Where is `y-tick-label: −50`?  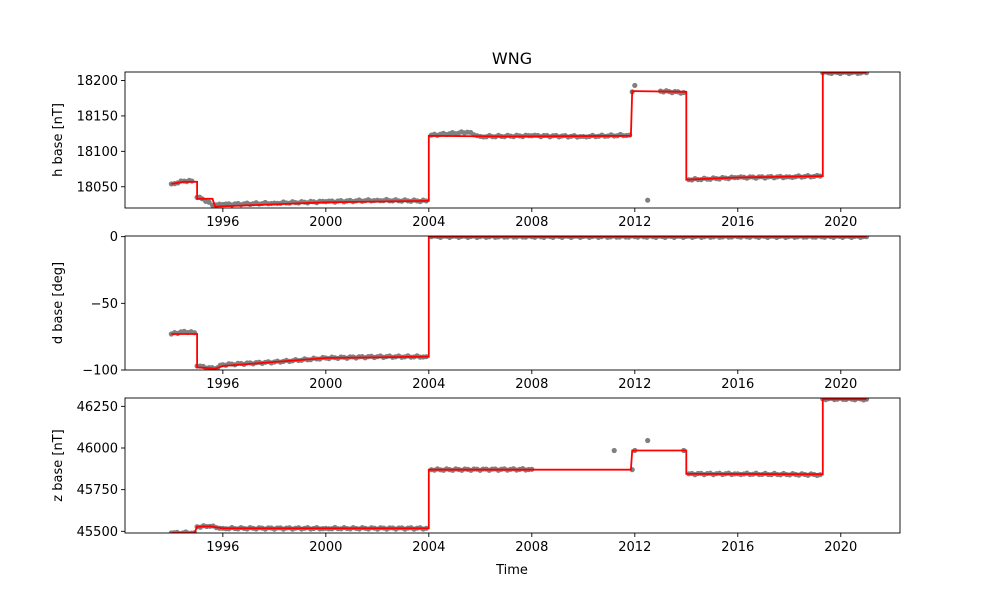 y-tick-label: −50 is located at coordinates (104, 304).